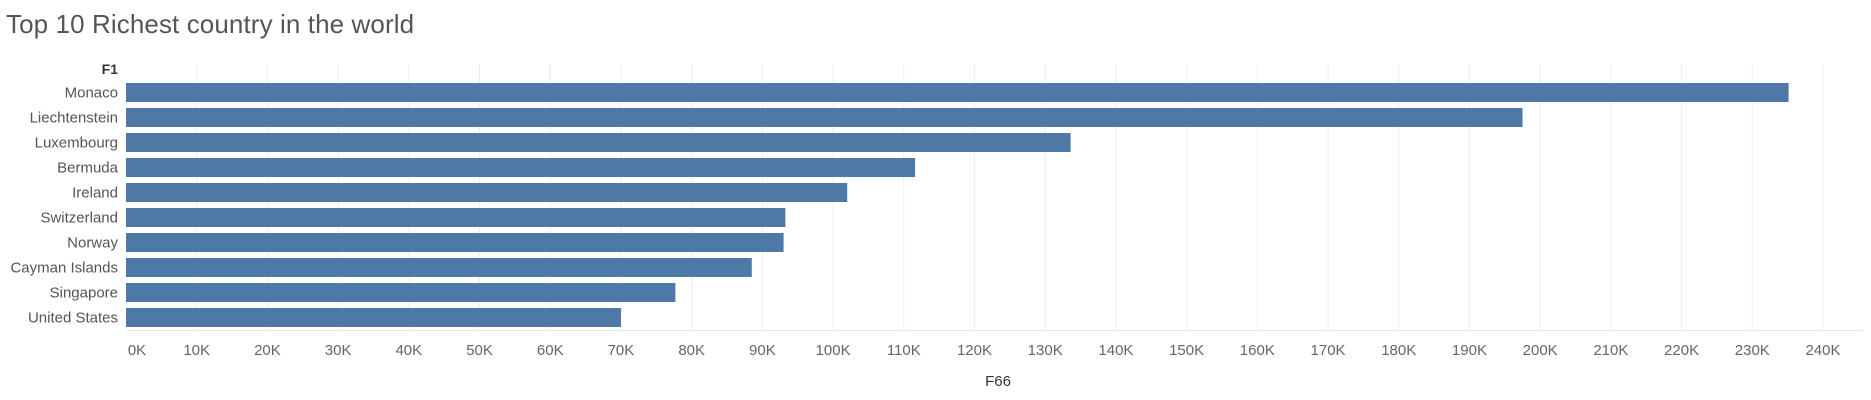 The width and height of the screenshot is (1871, 400). Describe the element at coordinates (1822, 350) in the screenshot. I see `x-tick-label: 240K` at that location.